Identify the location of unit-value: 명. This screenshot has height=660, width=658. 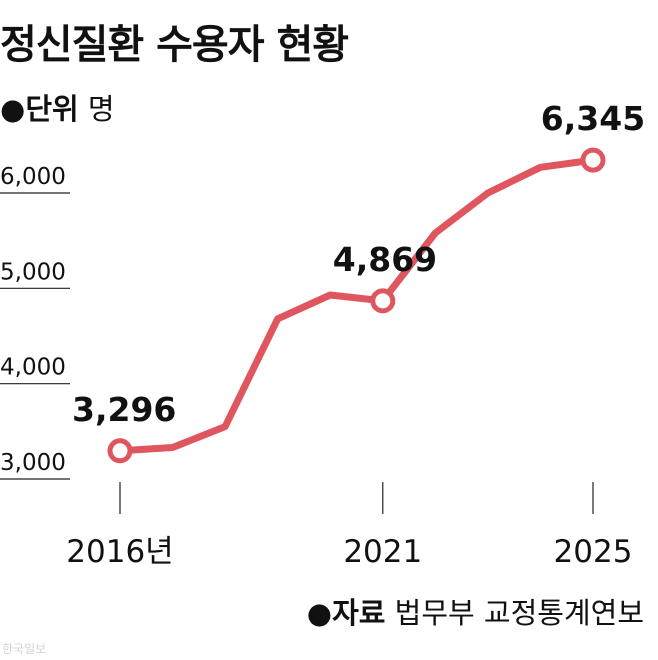
(101, 109).